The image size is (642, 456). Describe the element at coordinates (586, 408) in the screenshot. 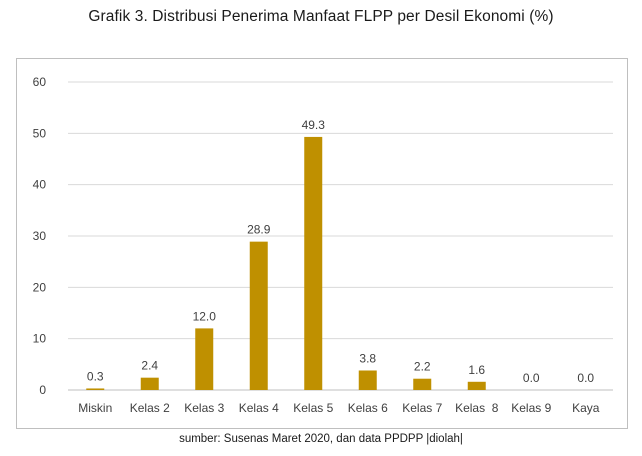

I see `x-tick-label: Kaya` at that location.